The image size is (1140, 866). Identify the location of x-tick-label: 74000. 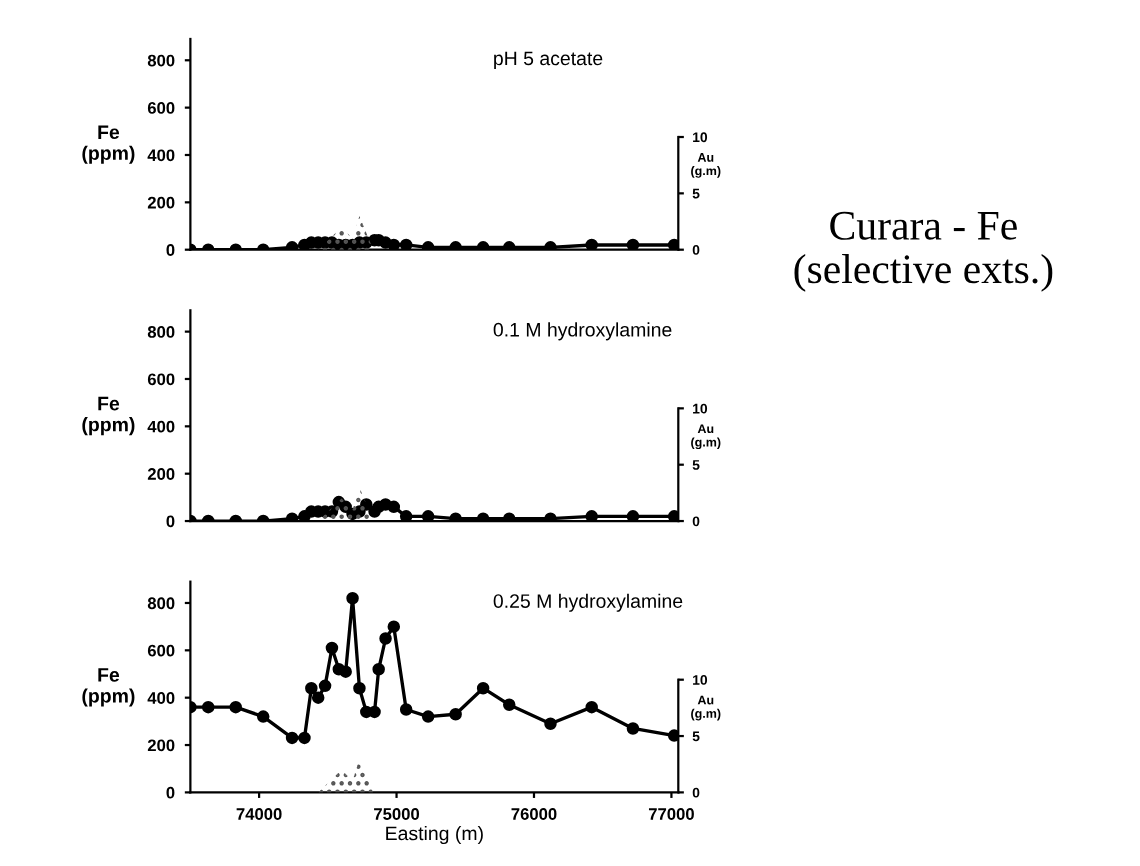
(259, 814).